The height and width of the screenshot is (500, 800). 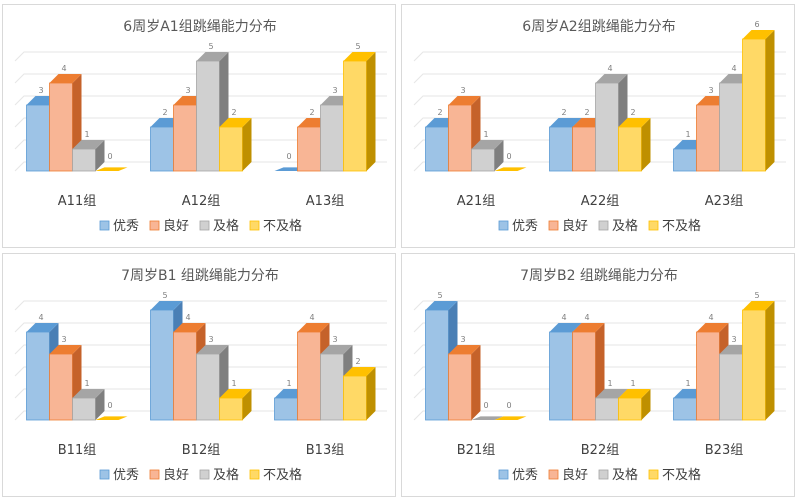 I want to click on category-label: B23组, so click(x=724, y=450).